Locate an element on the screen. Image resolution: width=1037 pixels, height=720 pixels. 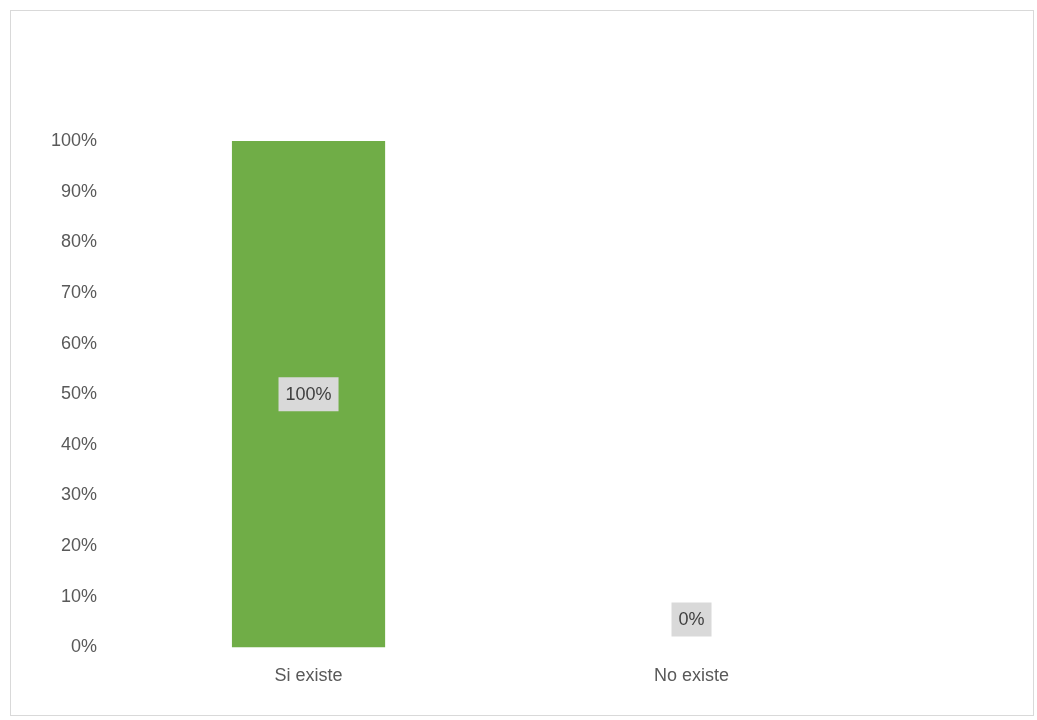
y-tick-label: 10% is located at coordinates (79, 595).